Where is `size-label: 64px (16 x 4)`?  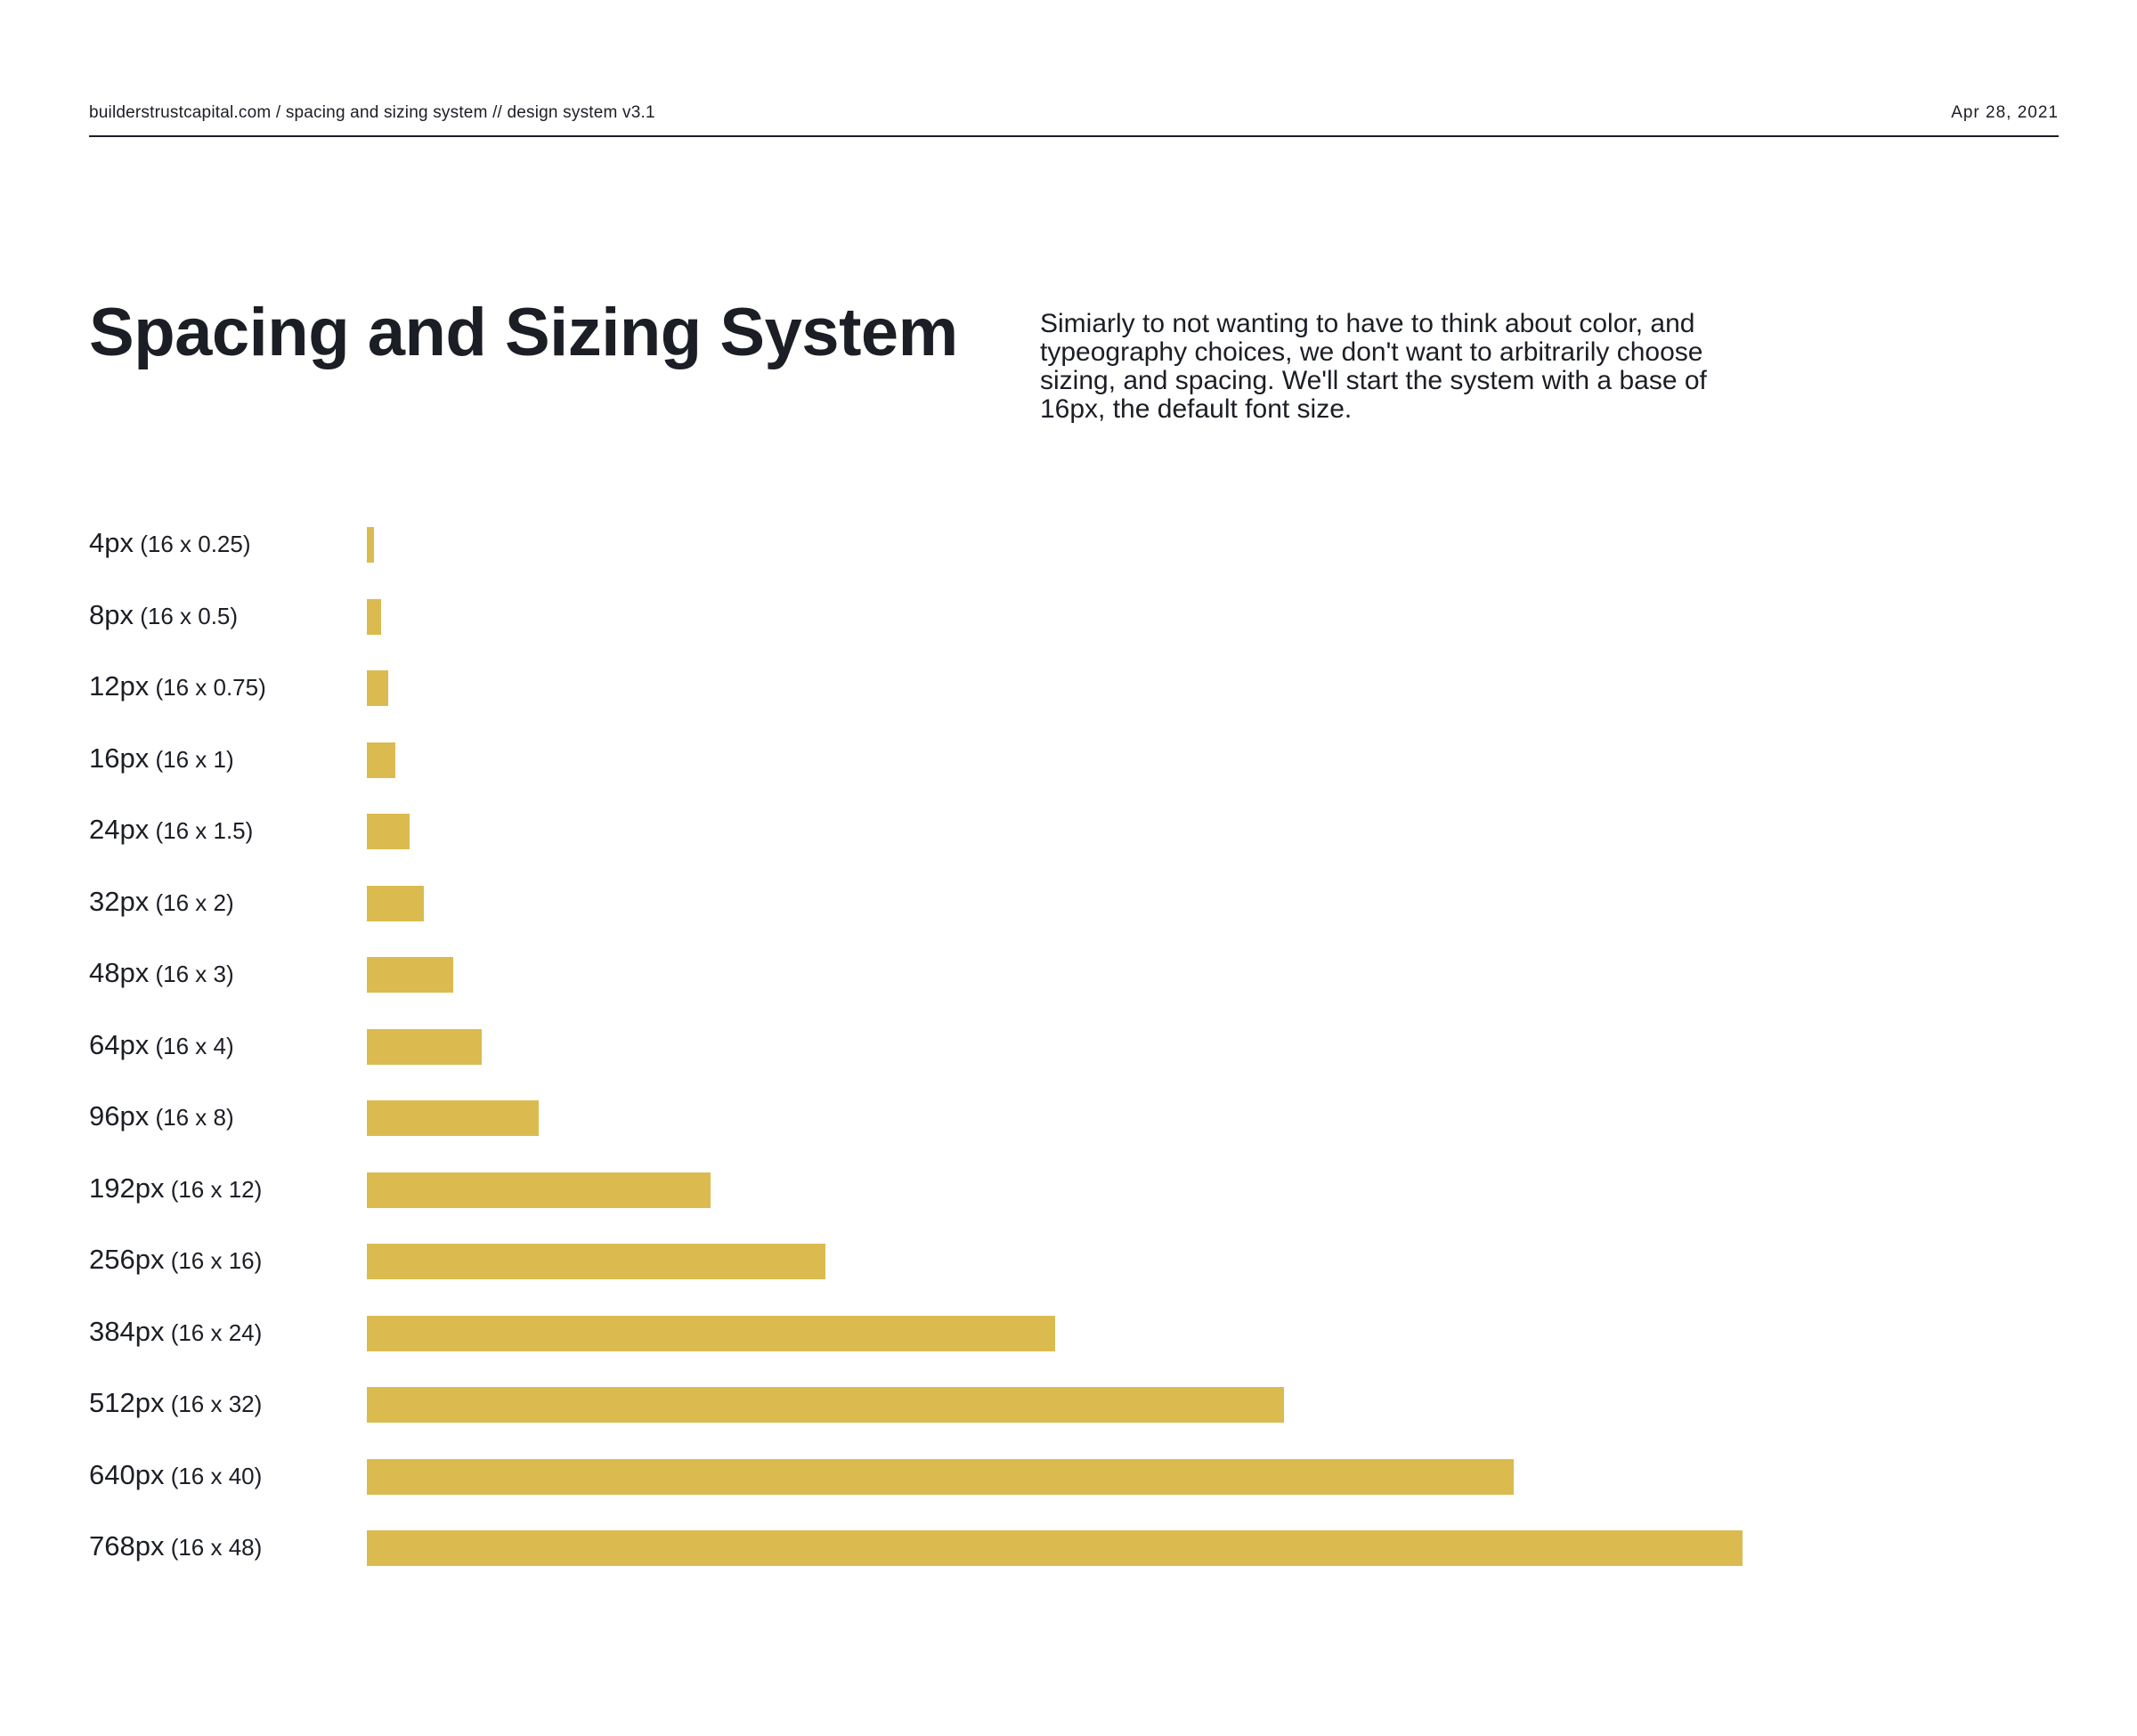
size-label: 64px (16 x 4) is located at coordinates (161, 1045).